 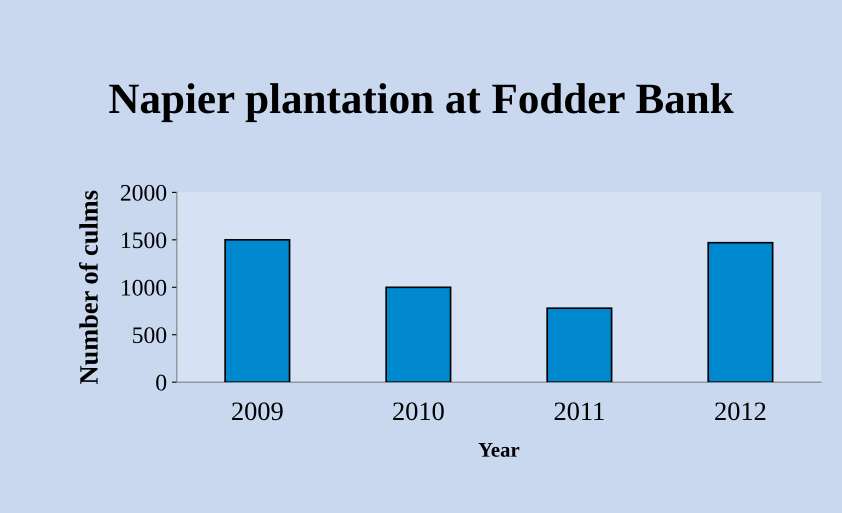 What do you see at coordinates (499, 450) in the screenshot?
I see `x-axis-title: Year` at bounding box center [499, 450].